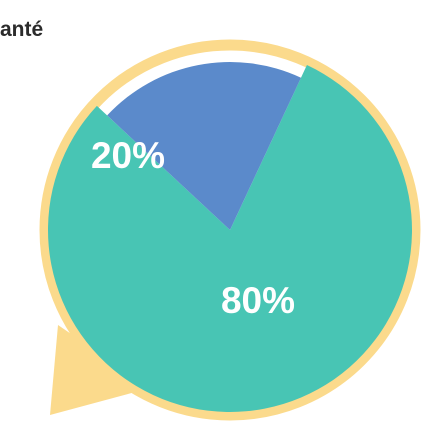  I want to click on pie-slice-label-0: 80%, so click(258, 300).